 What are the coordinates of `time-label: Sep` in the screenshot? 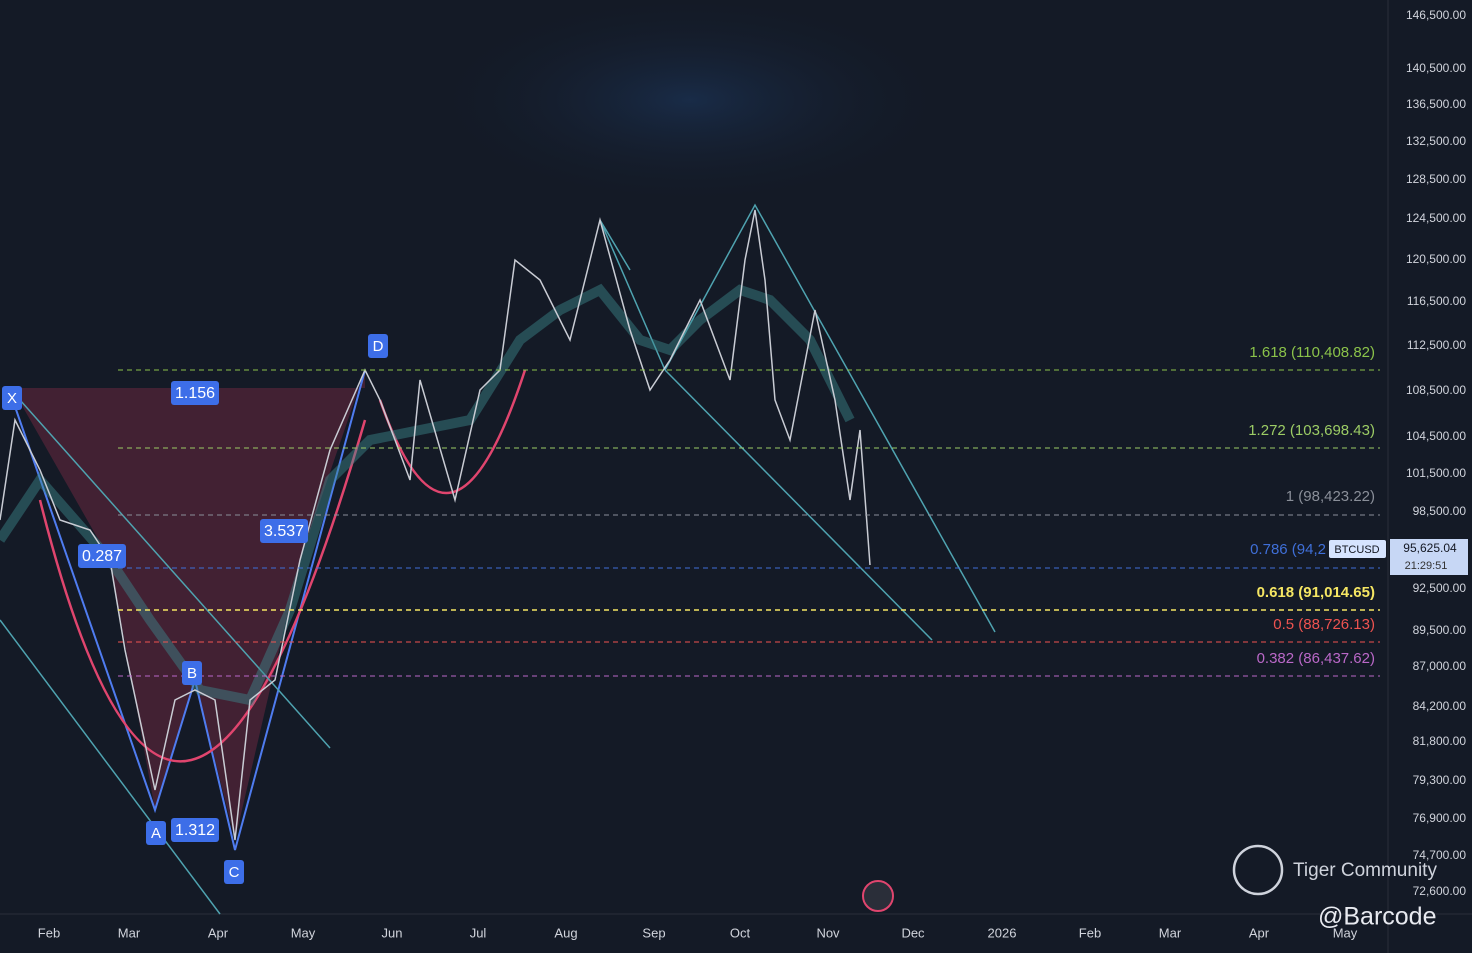 It's located at (653, 932).